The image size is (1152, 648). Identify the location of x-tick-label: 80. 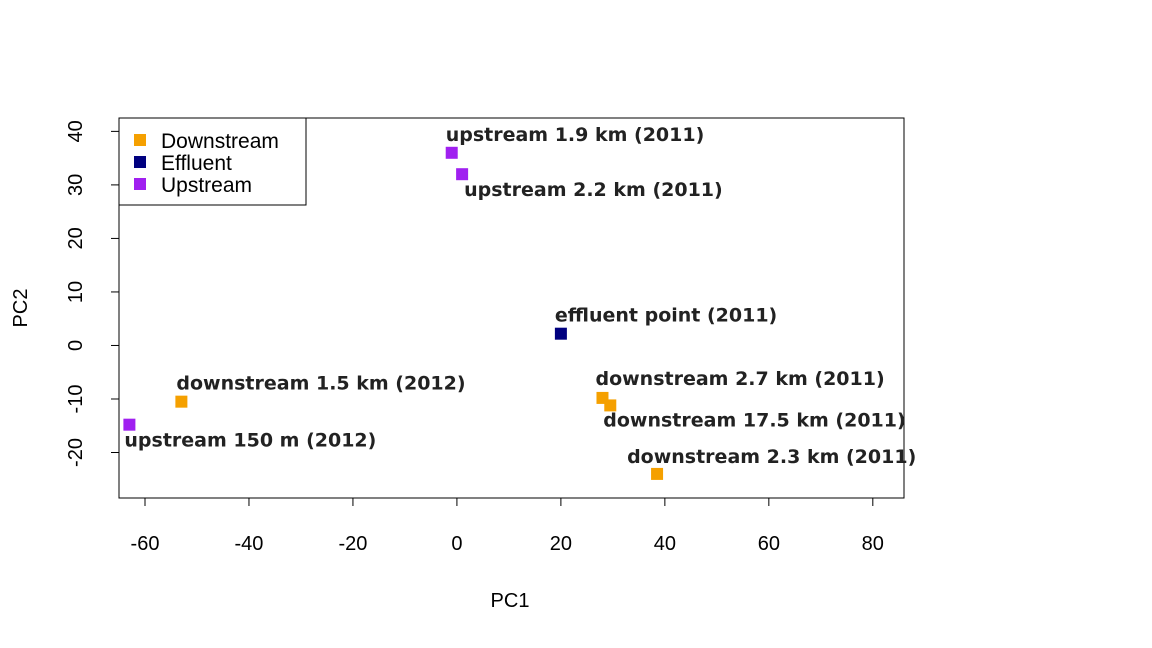
(873, 544).